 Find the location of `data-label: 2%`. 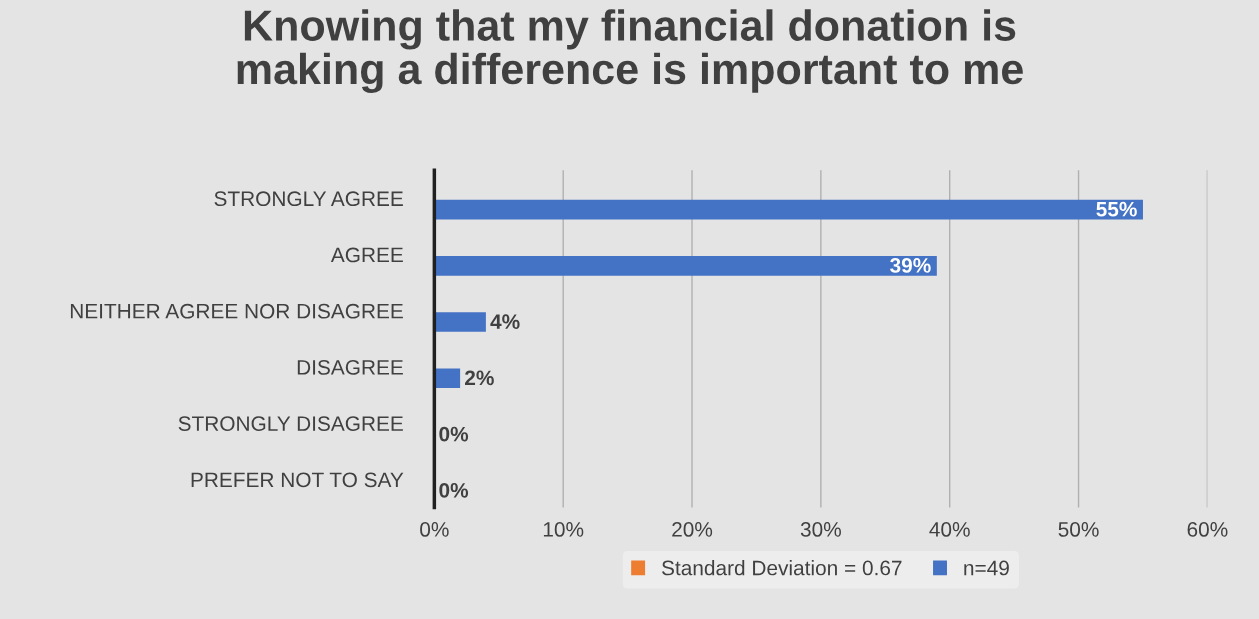

data-label: 2% is located at coordinates (479, 378).